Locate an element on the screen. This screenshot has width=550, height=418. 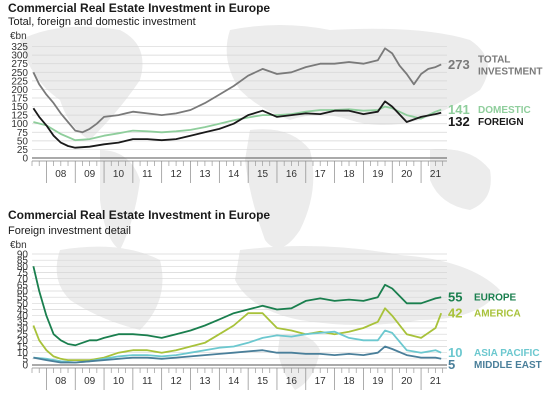
chart-subtitle: Foreign investment detail is located at coordinates (69, 231).